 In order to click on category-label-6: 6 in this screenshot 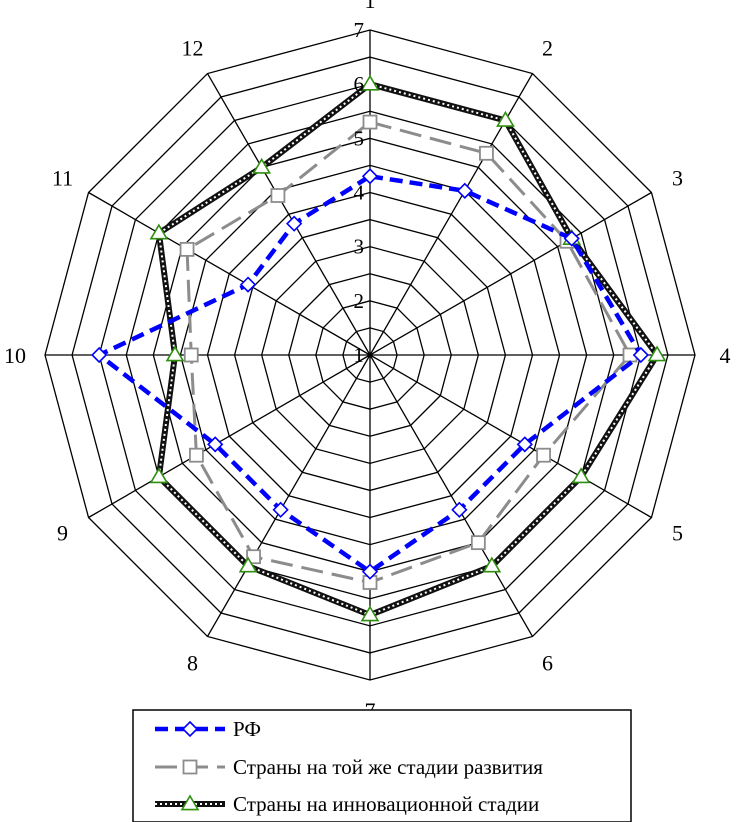, I will do `click(547, 662)`.